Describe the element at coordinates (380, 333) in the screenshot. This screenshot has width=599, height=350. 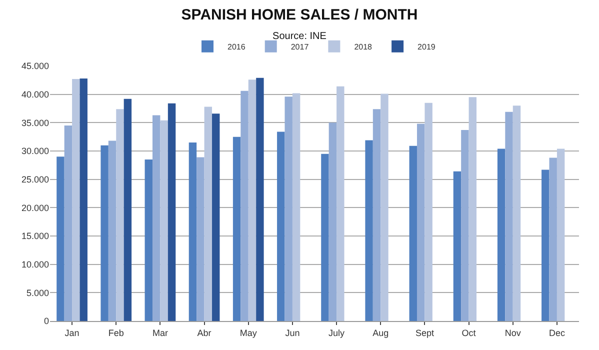
I see `x-tick-label: Aug` at that location.